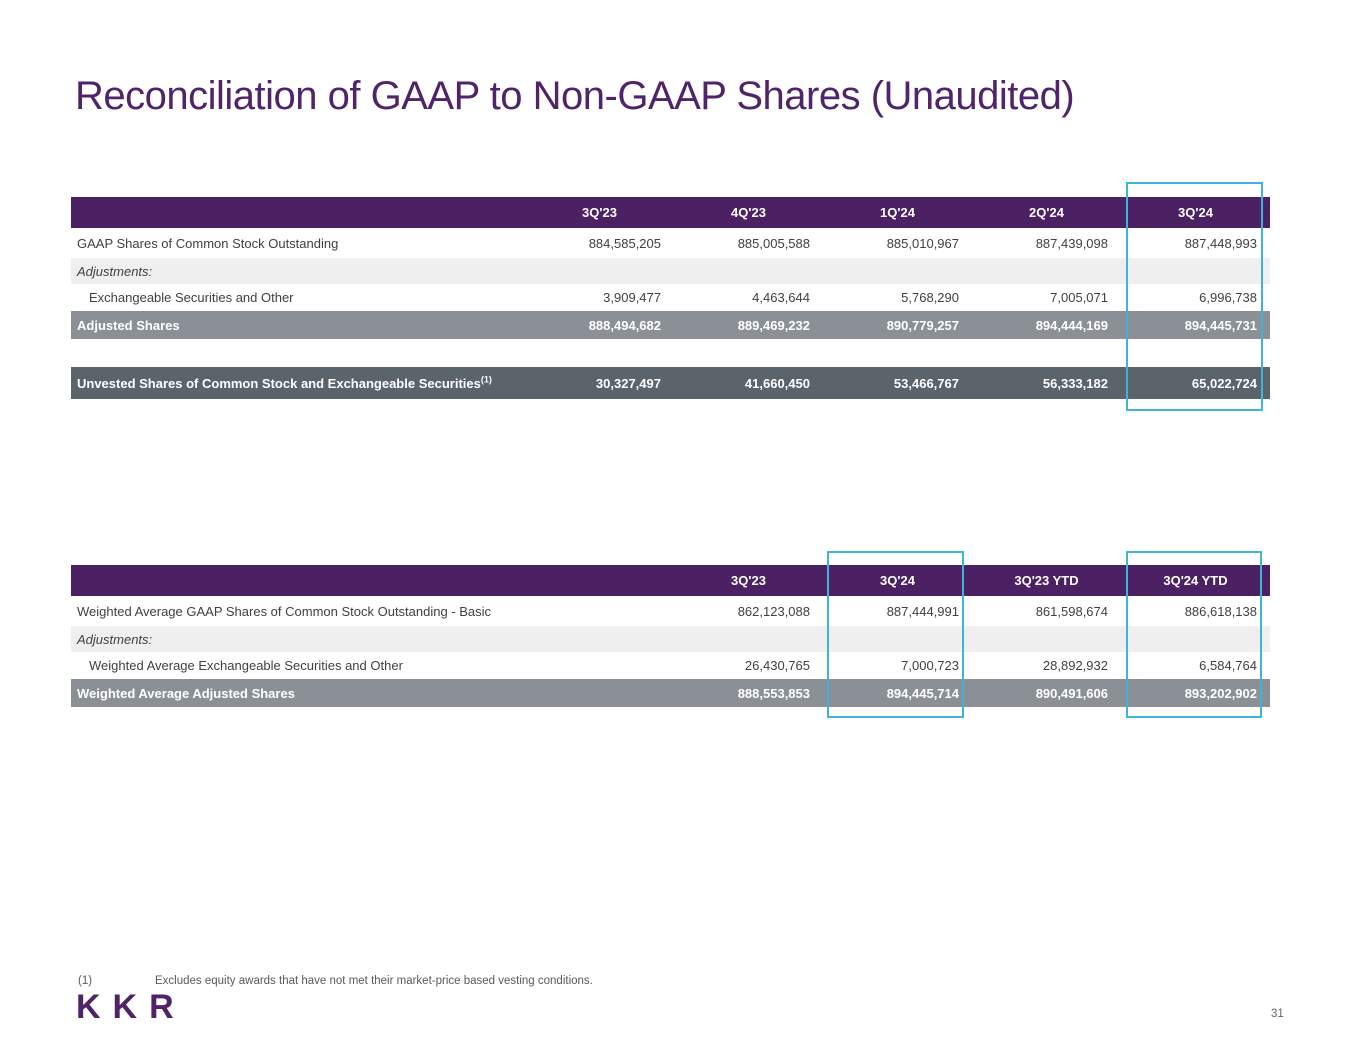  What do you see at coordinates (1228, 297) in the screenshot?
I see `cell-value: 6,996,738` at bounding box center [1228, 297].